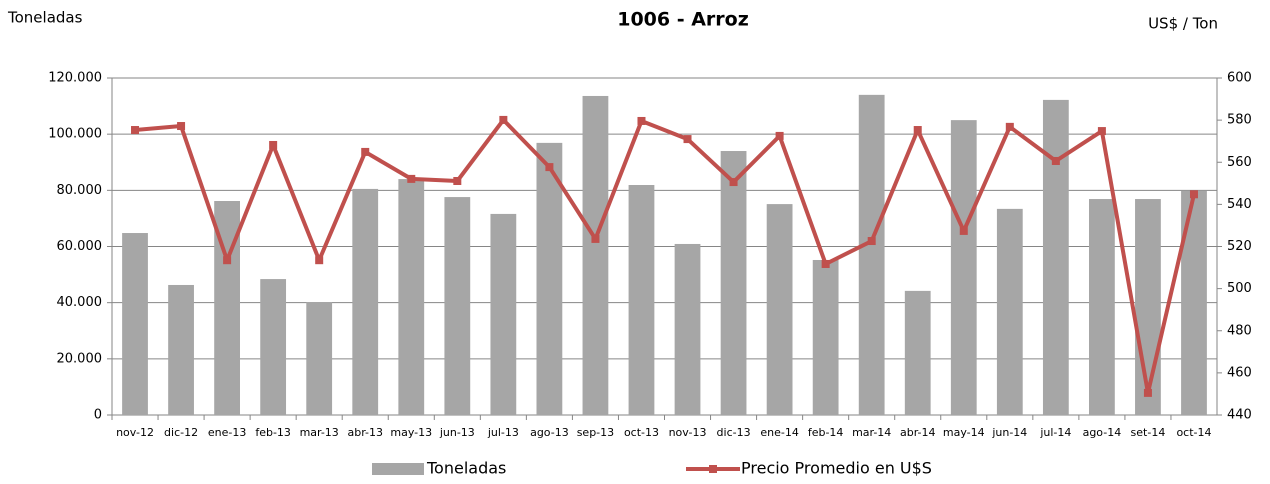  Describe the element at coordinates (1183, 24) in the screenshot. I see `y2-axis-label: US$ / Ton` at that location.